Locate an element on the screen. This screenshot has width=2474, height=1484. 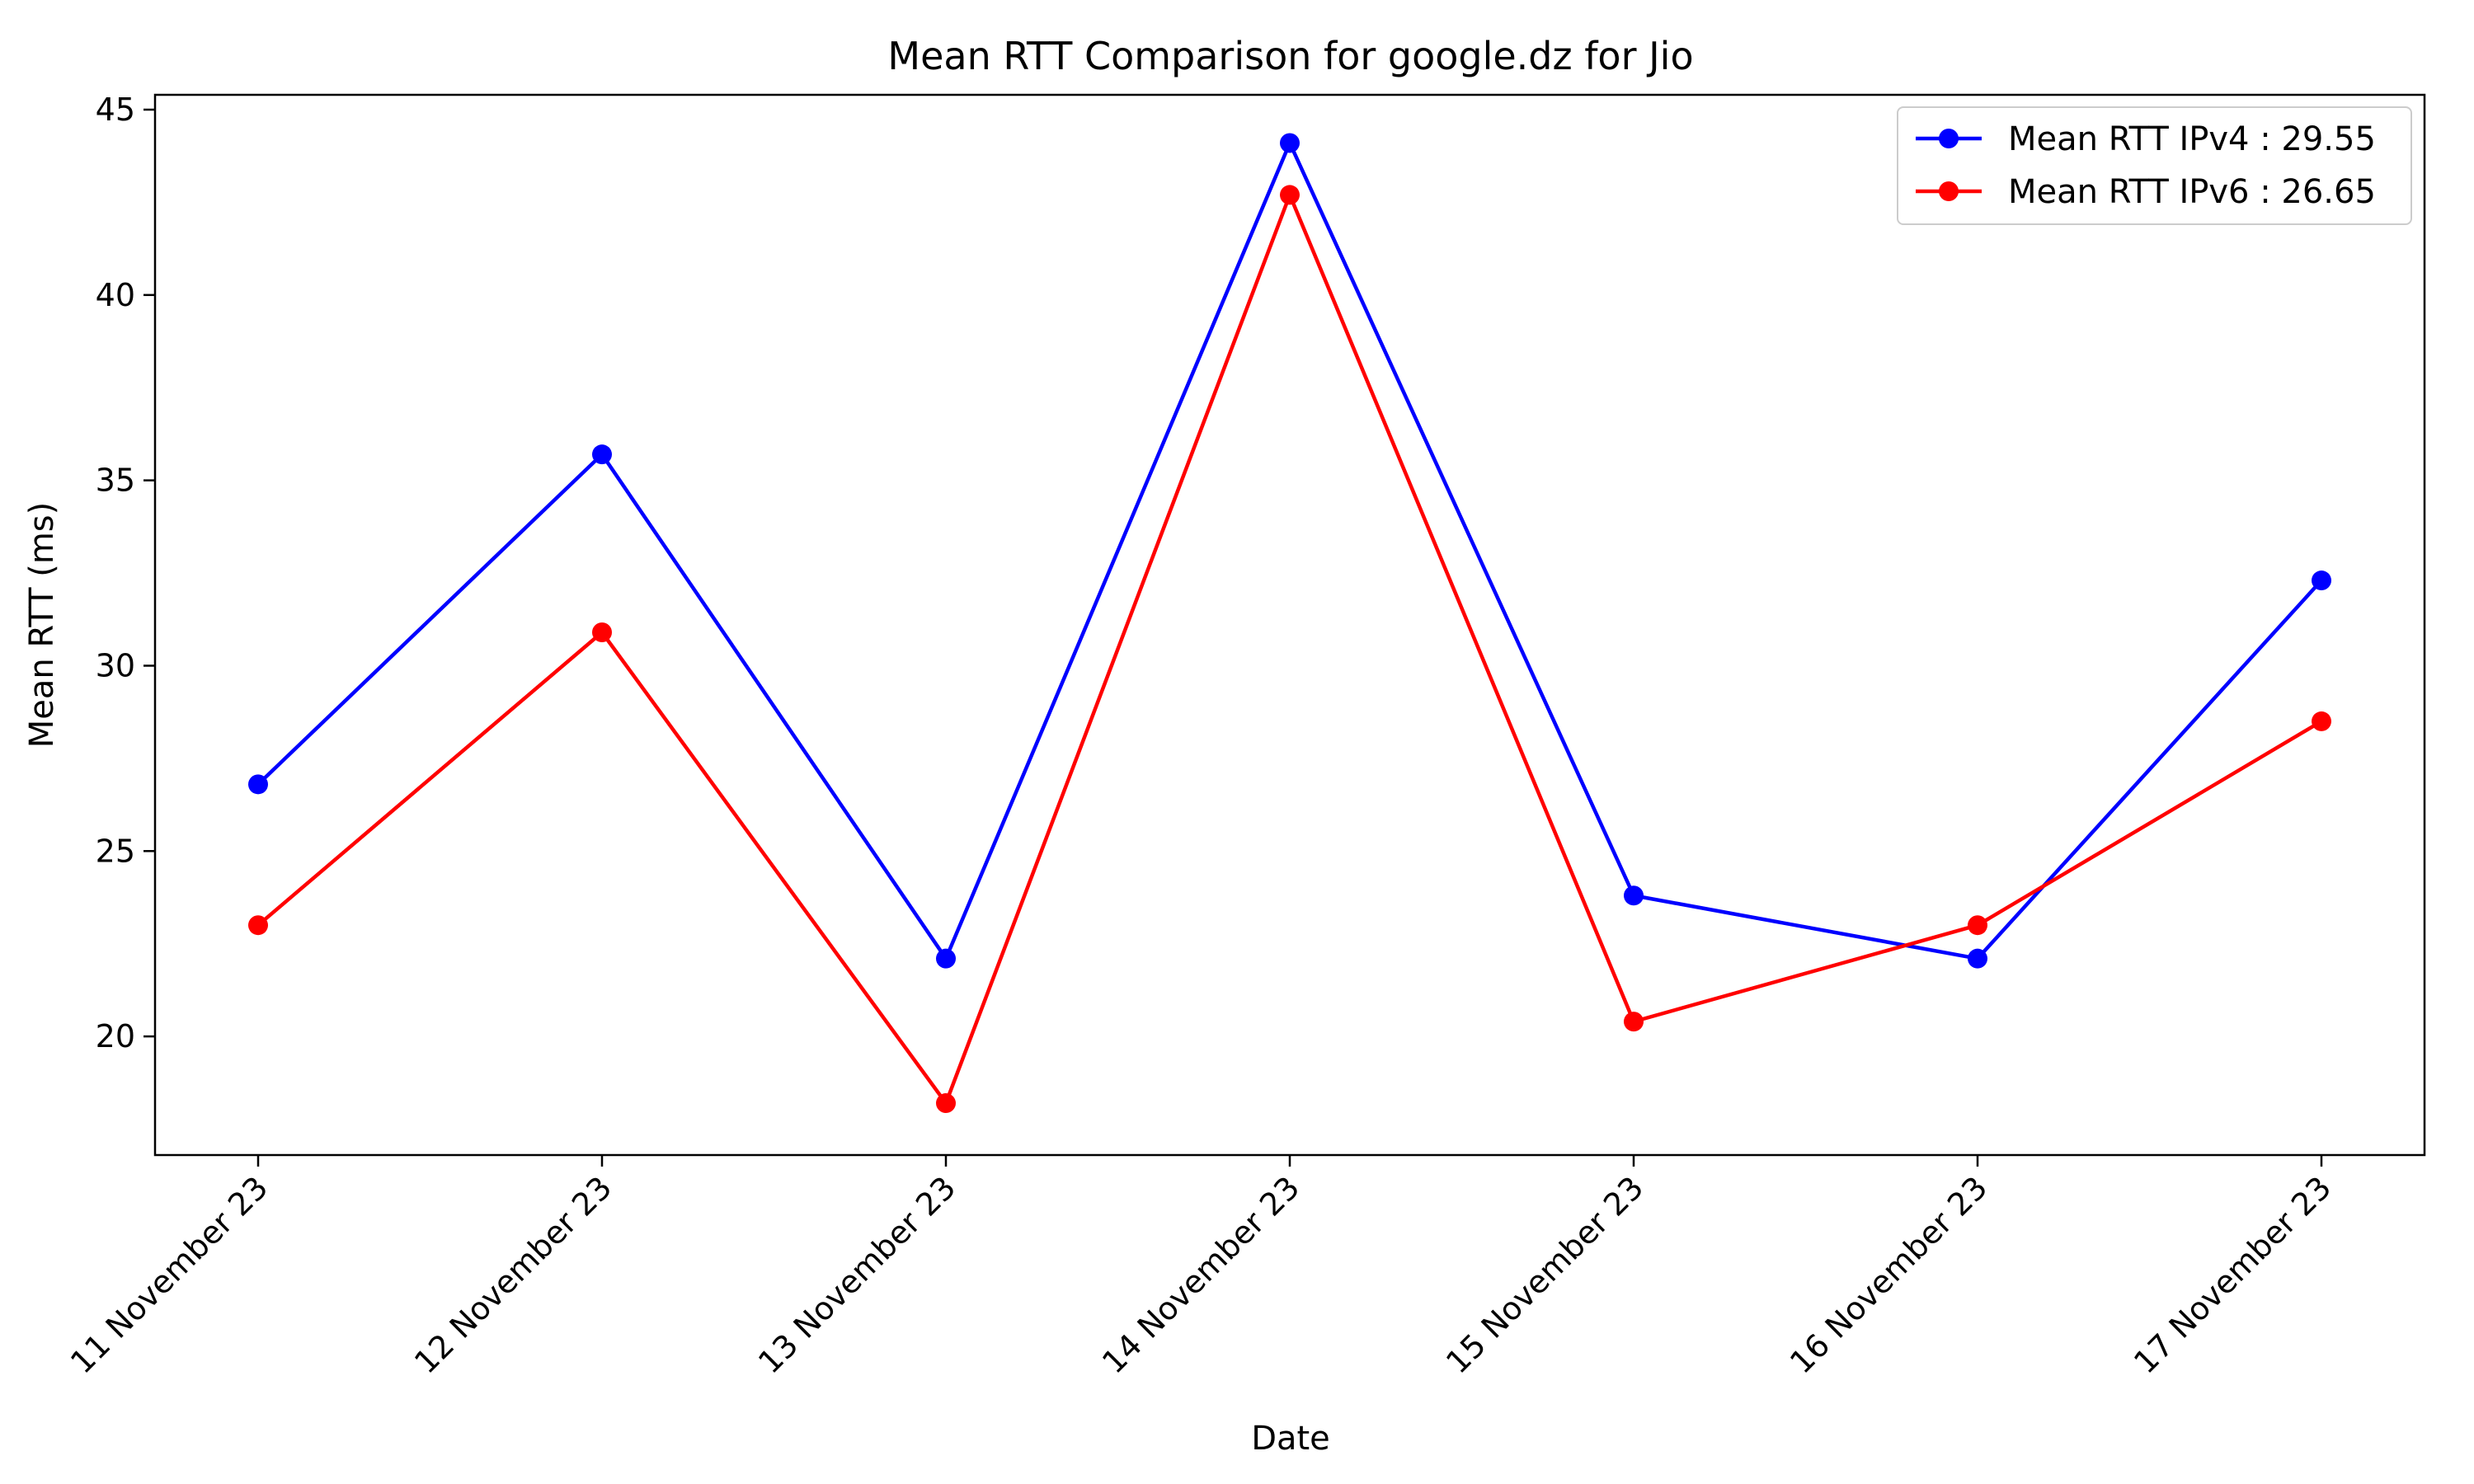
x-tick-label: 17 November 23 is located at coordinates (2232, 1274).